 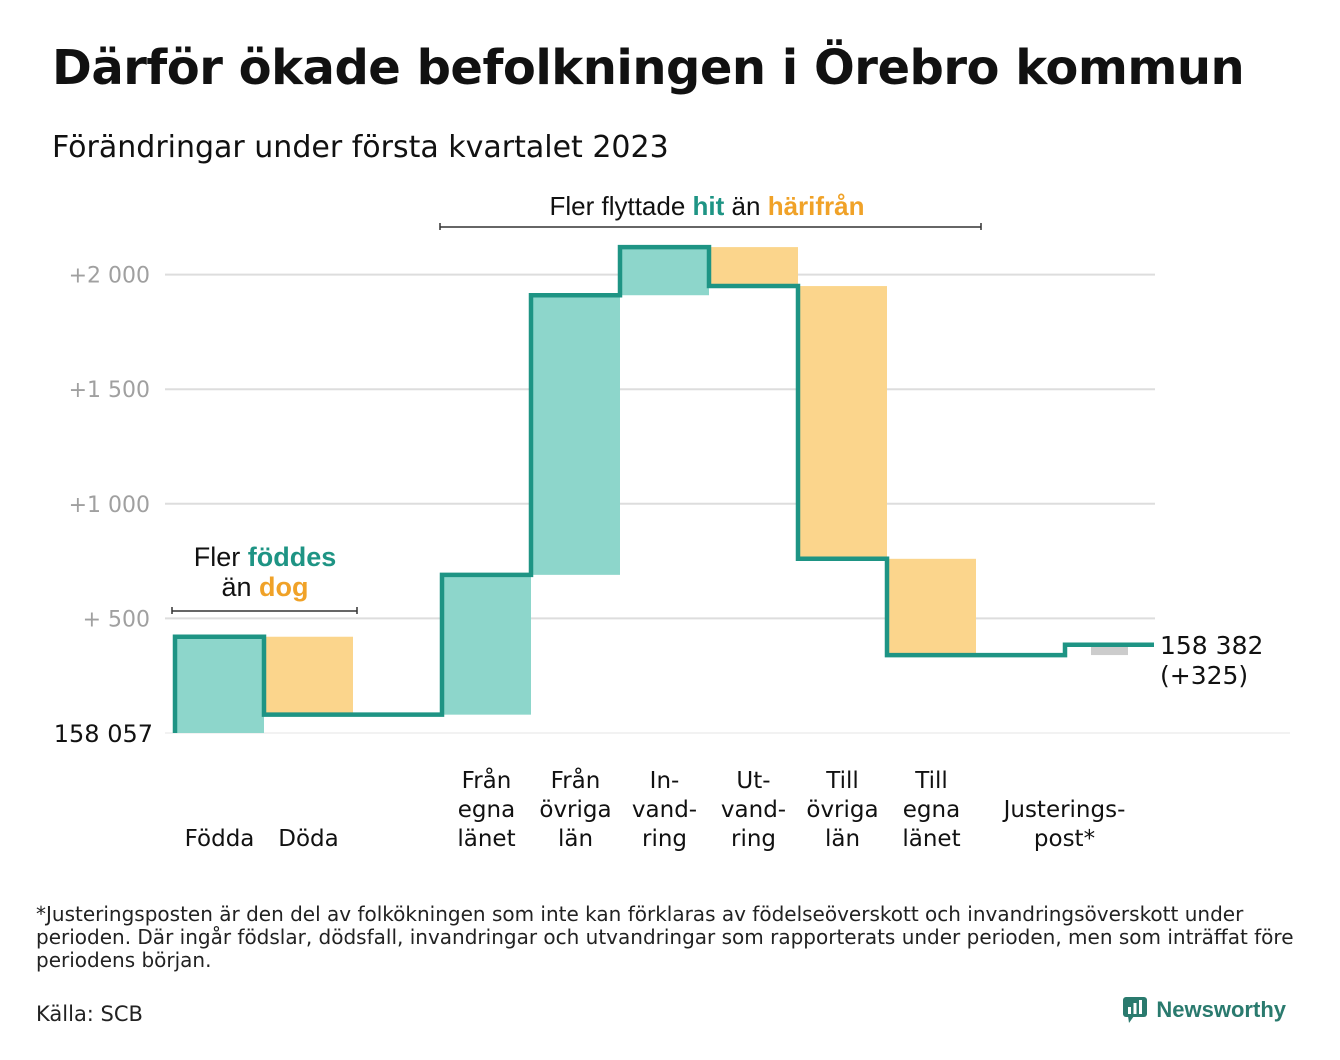 What do you see at coordinates (89, 1014) in the screenshot?
I see `source-note: Källa: SCB` at bounding box center [89, 1014].